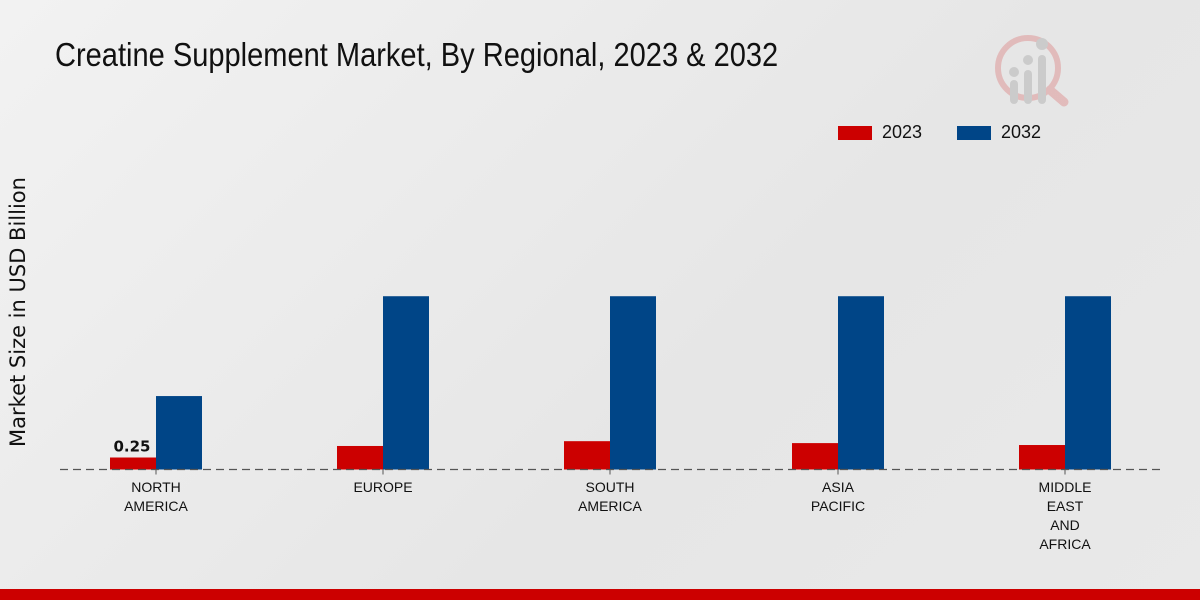 The image size is (1200, 600). What do you see at coordinates (131, 447) in the screenshot?
I see `data-label: 0.25` at bounding box center [131, 447].